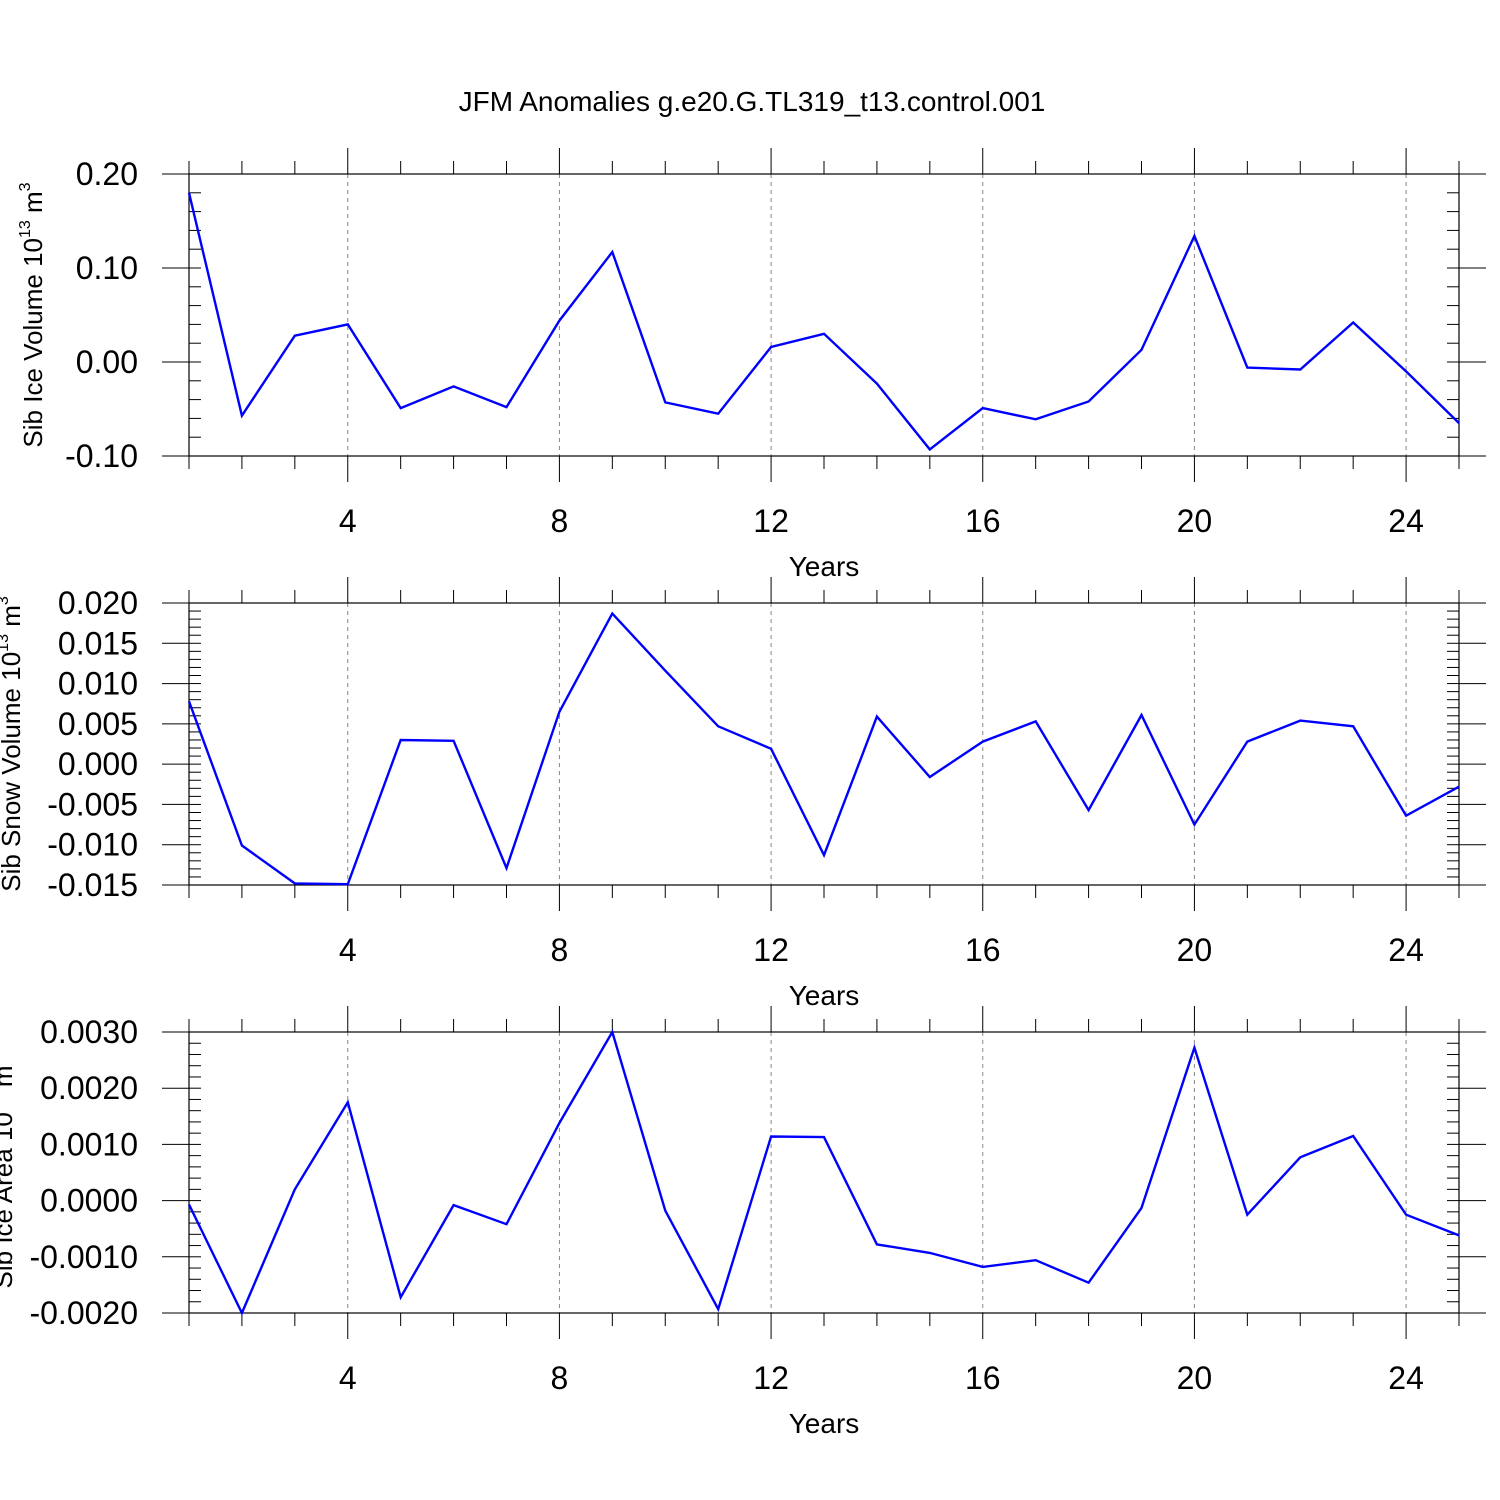 This screenshot has width=1500, height=1500. What do you see at coordinates (98, 764) in the screenshot?
I see `y-tick-label: 0.000` at bounding box center [98, 764].